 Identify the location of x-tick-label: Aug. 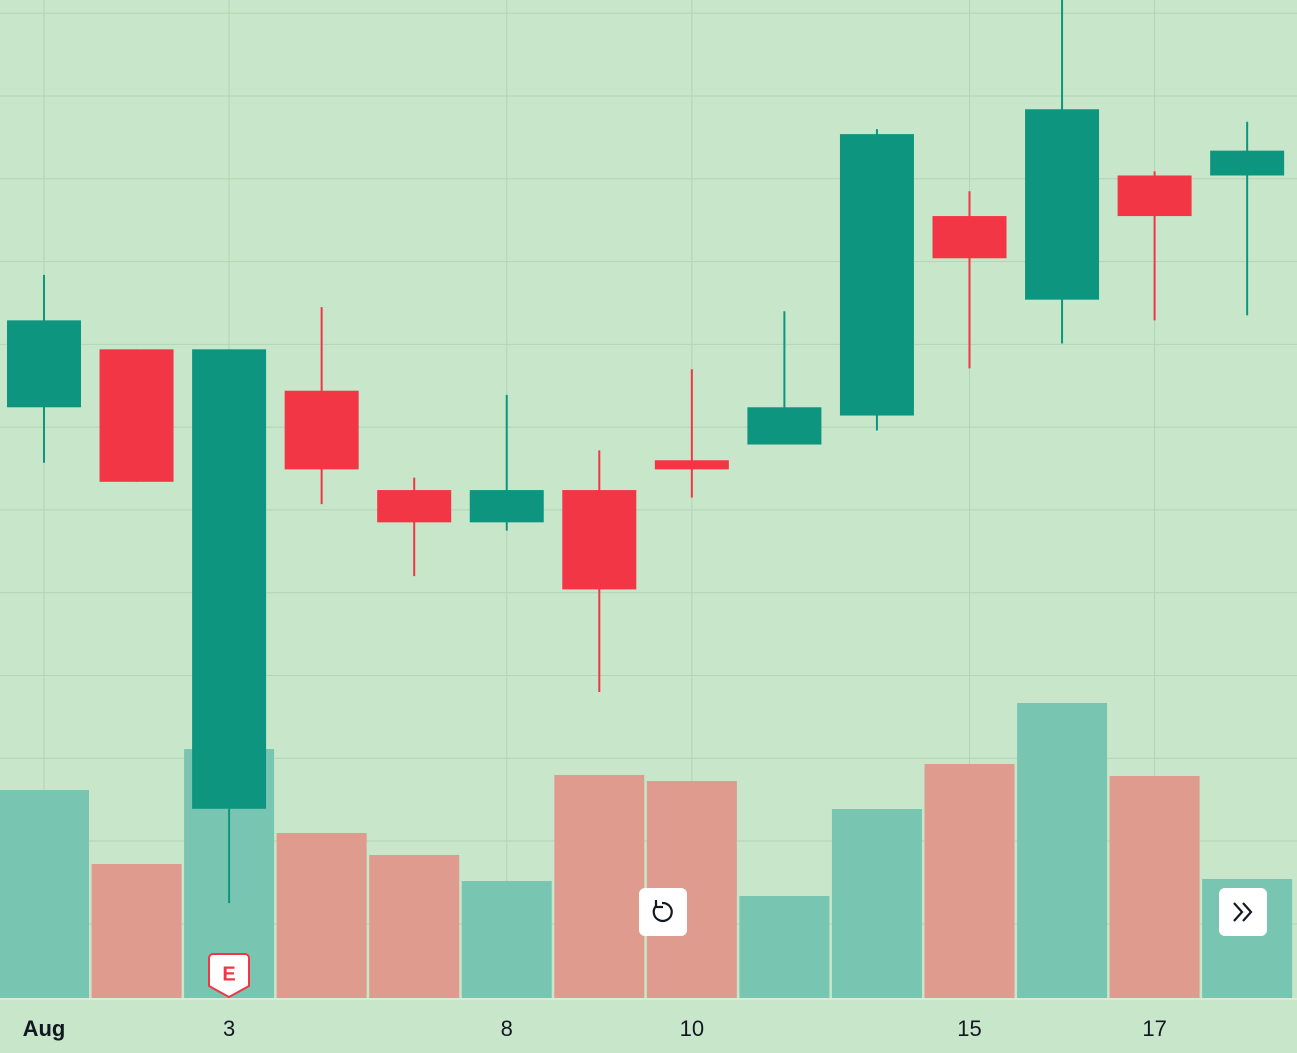
(44, 1028).